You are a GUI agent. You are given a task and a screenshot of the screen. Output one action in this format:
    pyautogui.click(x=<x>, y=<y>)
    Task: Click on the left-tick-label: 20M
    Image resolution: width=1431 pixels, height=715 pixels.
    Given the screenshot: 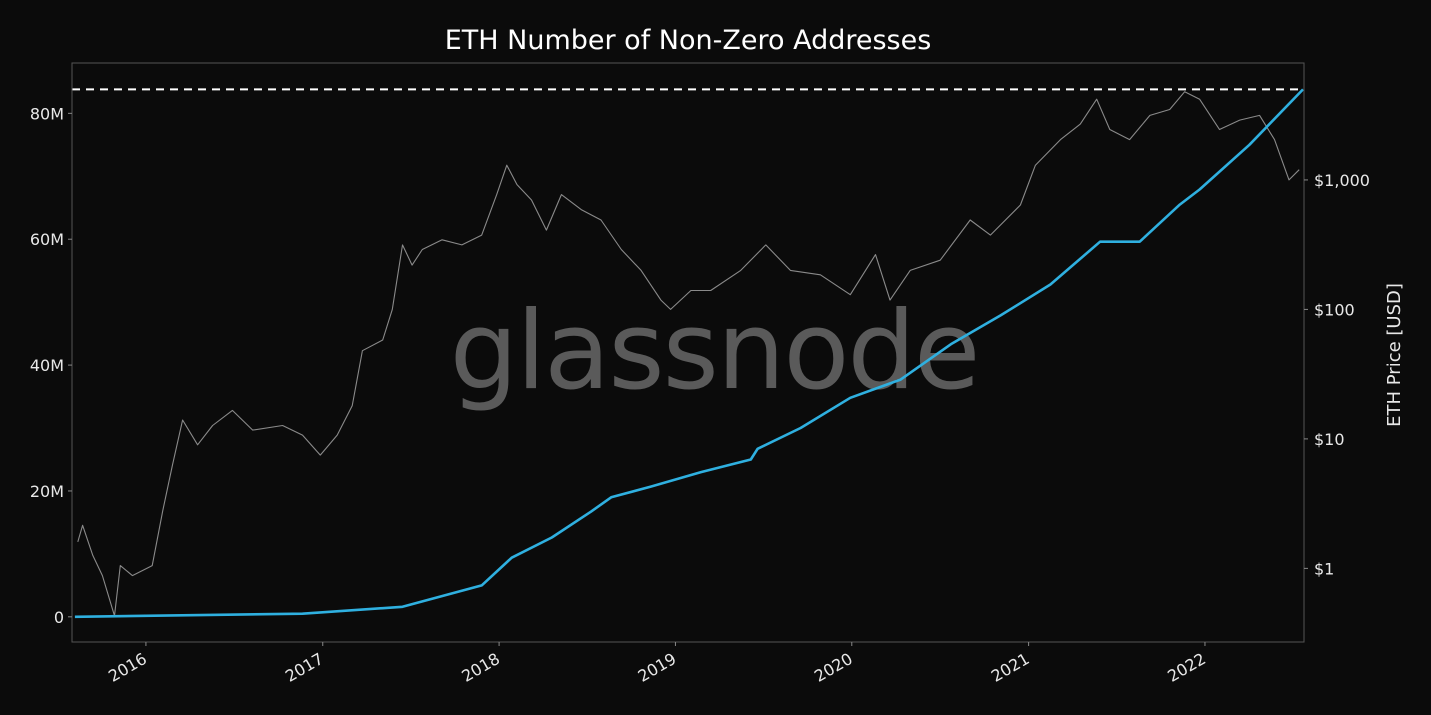 What is the action you would take?
    pyautogui.click(x=47, y=491)
    